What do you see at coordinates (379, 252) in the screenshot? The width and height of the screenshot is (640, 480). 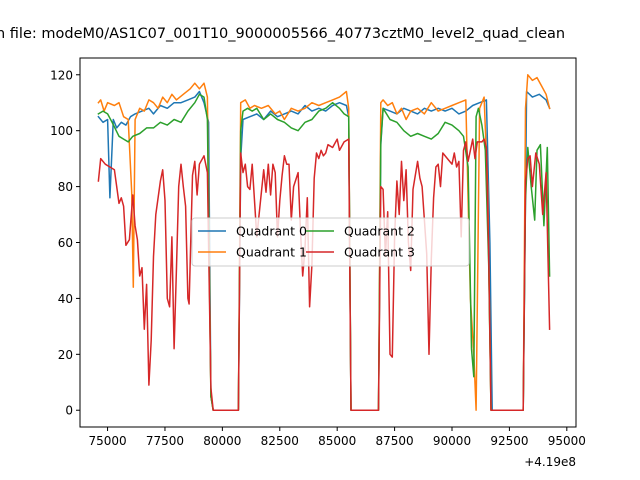 I see `legend-label-quadrant-3: Quadrant 3` at bounding box center [379, 252].